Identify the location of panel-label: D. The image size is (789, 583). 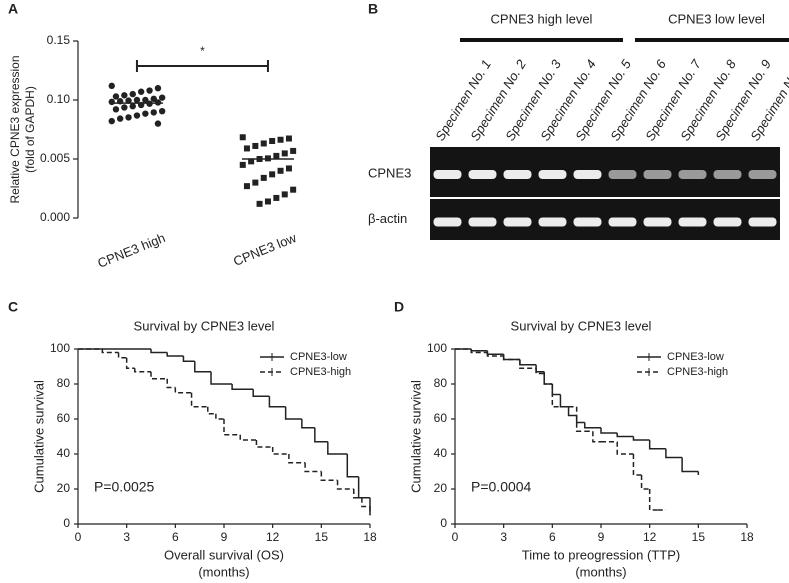
(399, 307).